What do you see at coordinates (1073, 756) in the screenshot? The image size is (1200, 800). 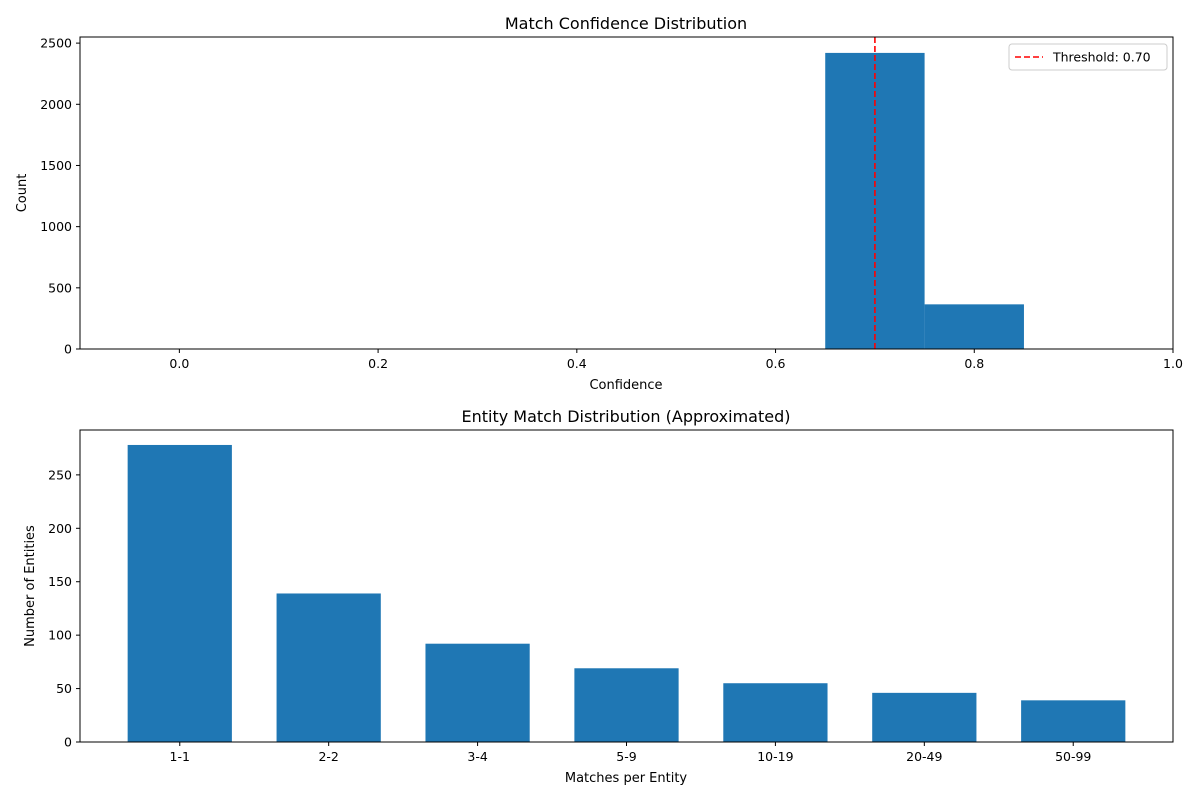 I see `x-tick-label: 50-99` at bounding box center [1073, 756].